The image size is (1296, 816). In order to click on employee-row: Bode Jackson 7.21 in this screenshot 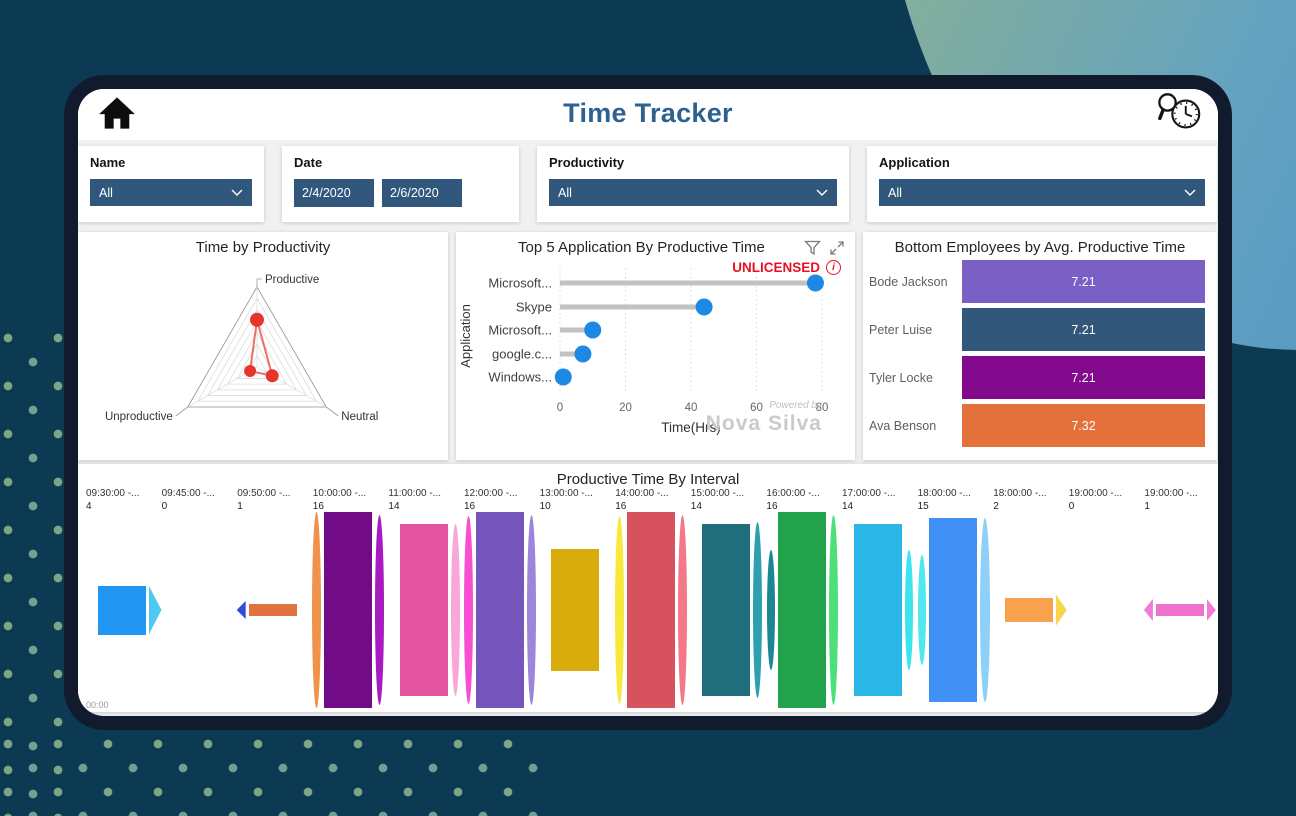, I will do `click(1040, 281)`.